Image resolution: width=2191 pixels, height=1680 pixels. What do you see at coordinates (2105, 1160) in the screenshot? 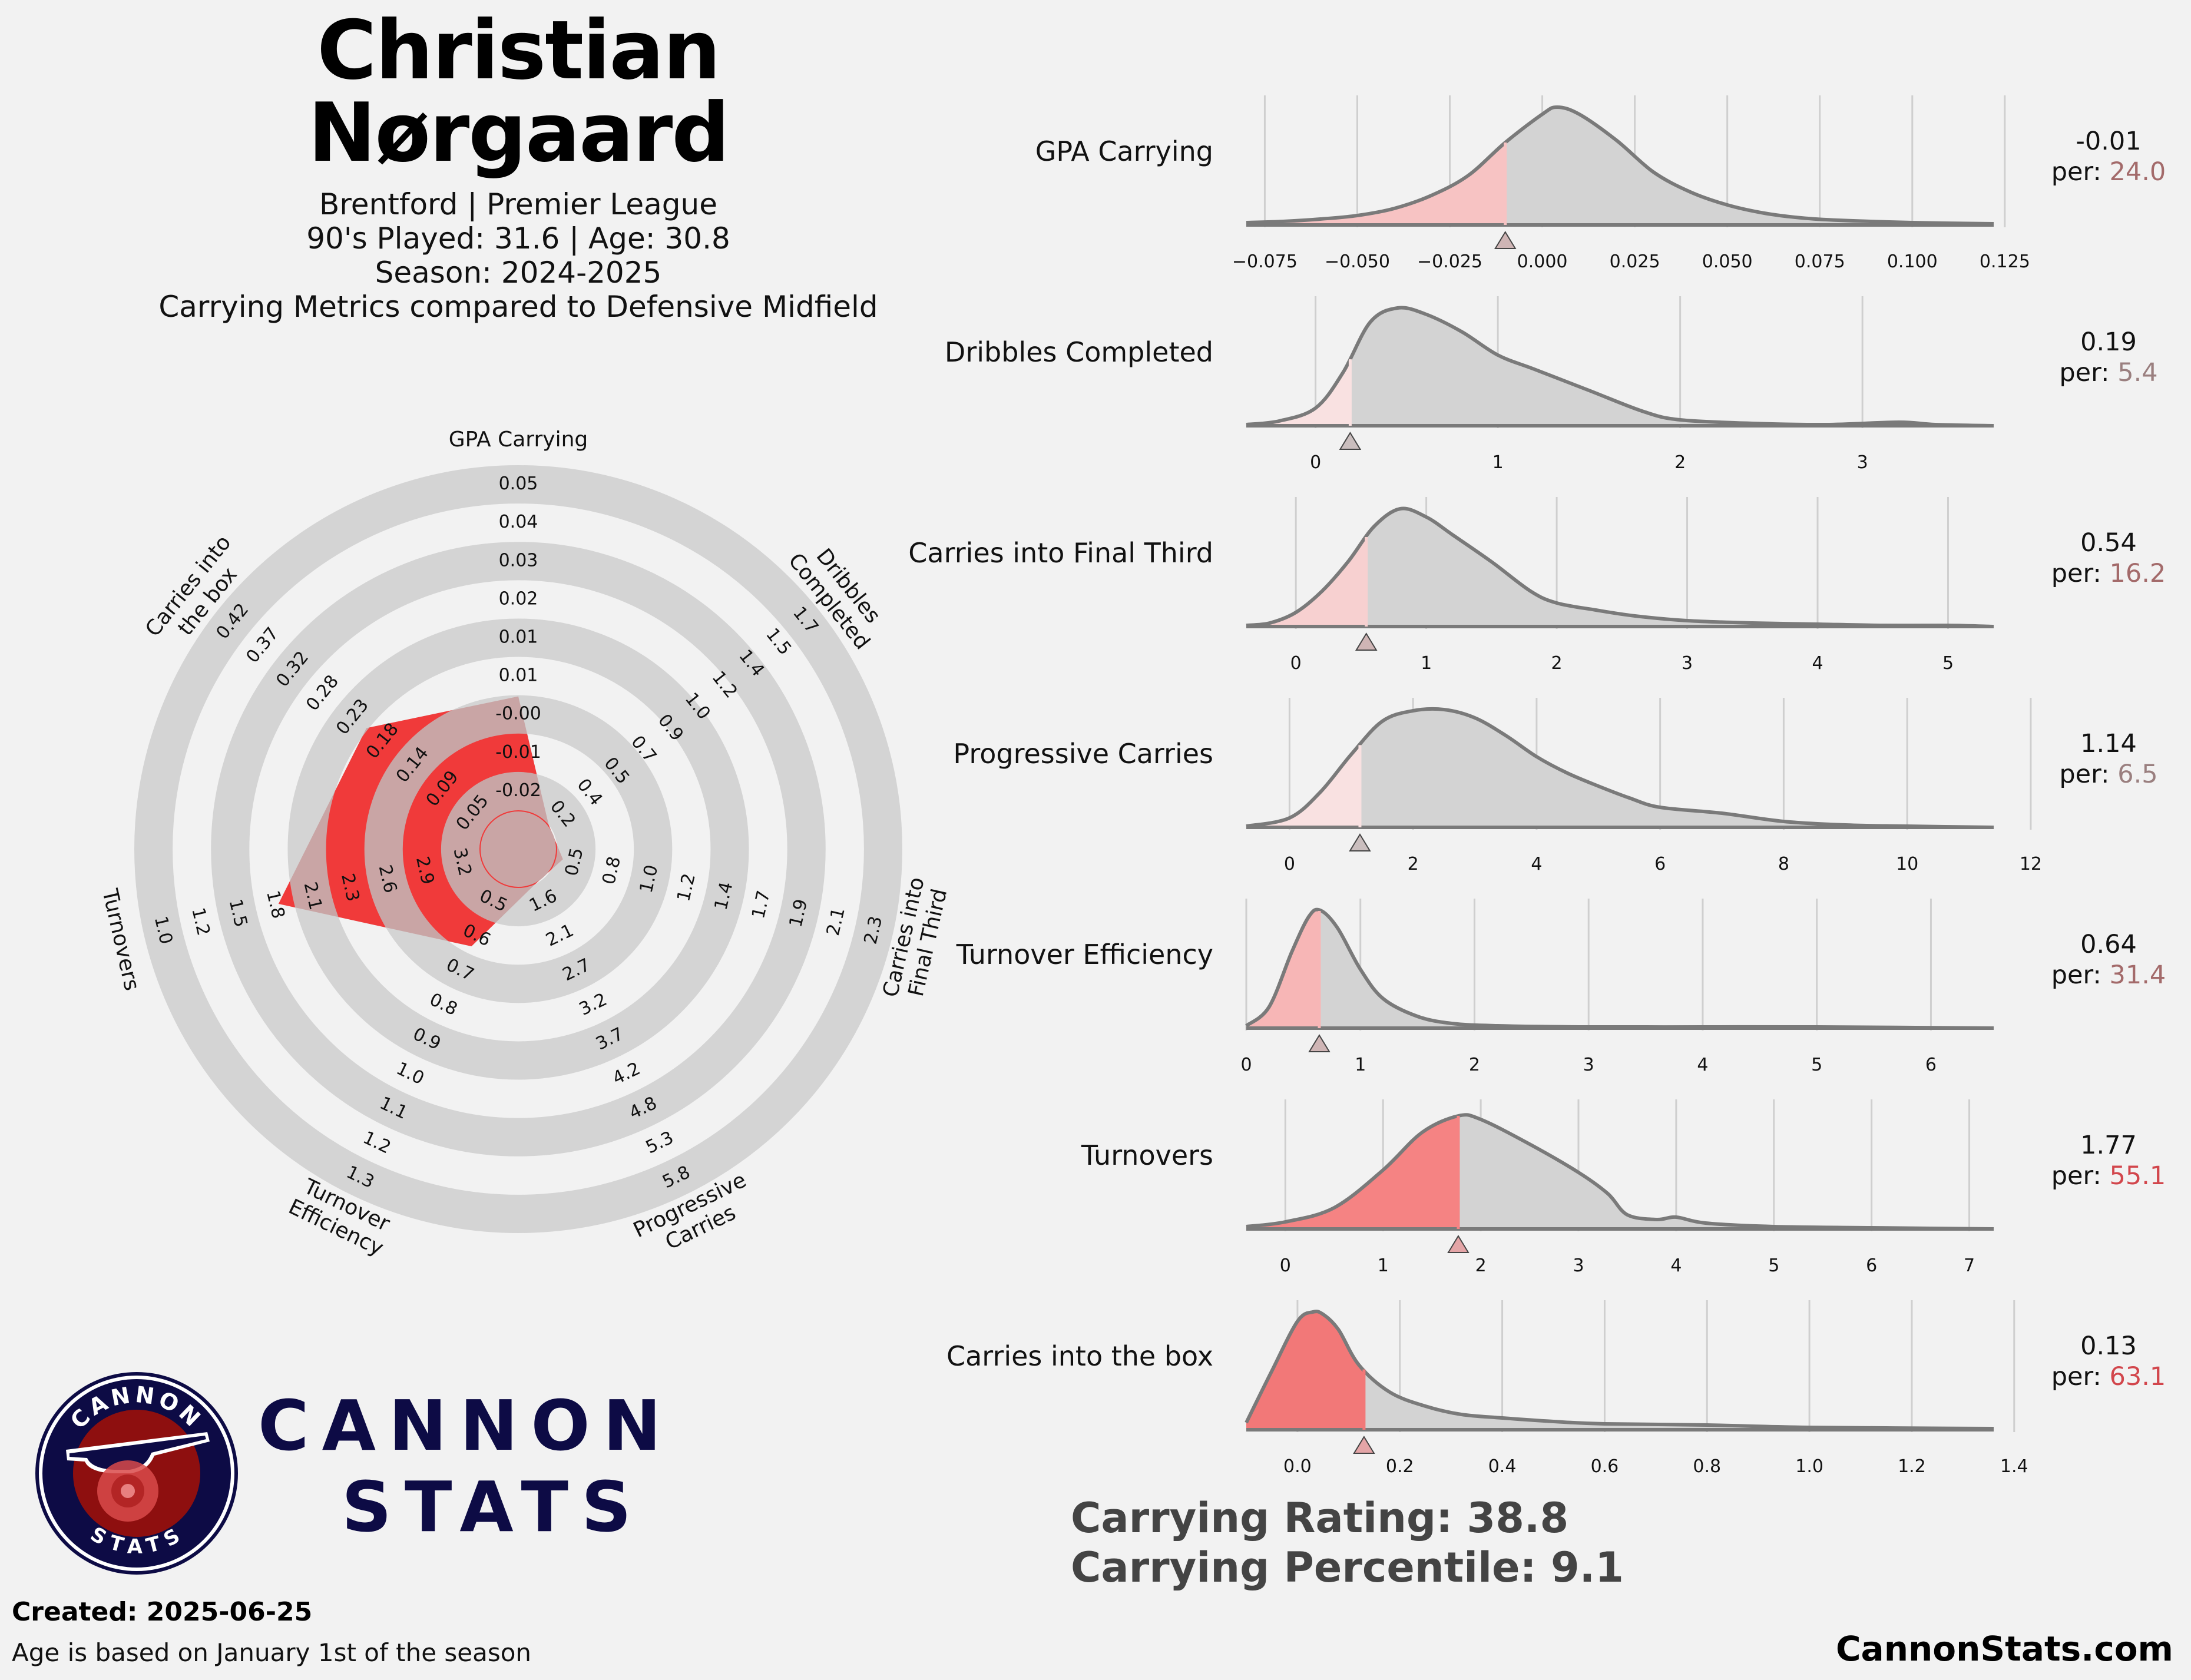
I see `metric-value-box: 1.77 per: 55.1` at bounding box center [2105, 1160].